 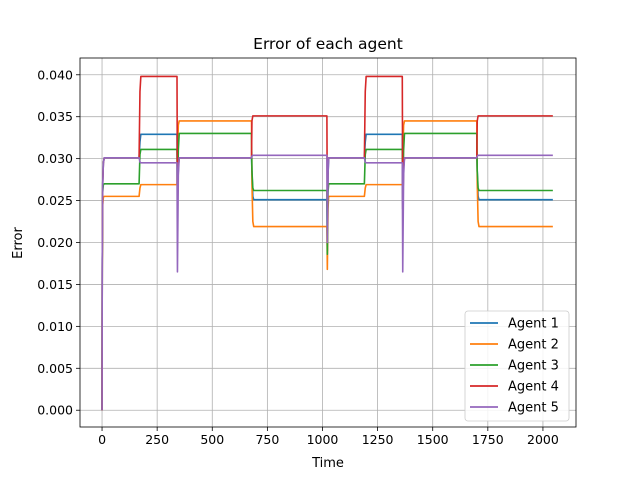 I want to click on x-tick-label: 750, so click(x=267, y=439).